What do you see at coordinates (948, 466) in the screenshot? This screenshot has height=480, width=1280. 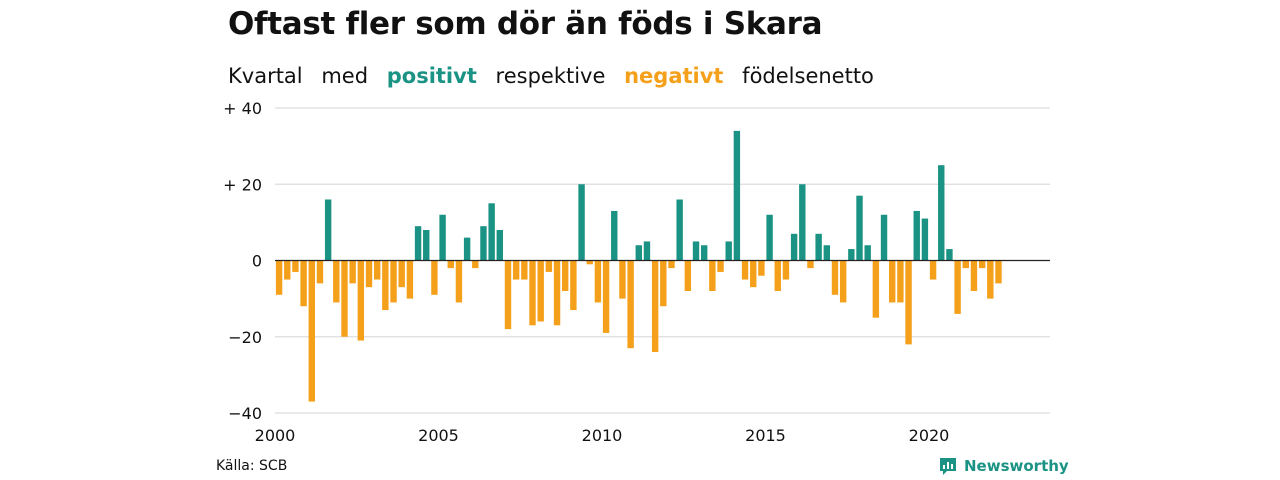 I see `newsworthy-logo-icon` at bounding box center [948, 466].